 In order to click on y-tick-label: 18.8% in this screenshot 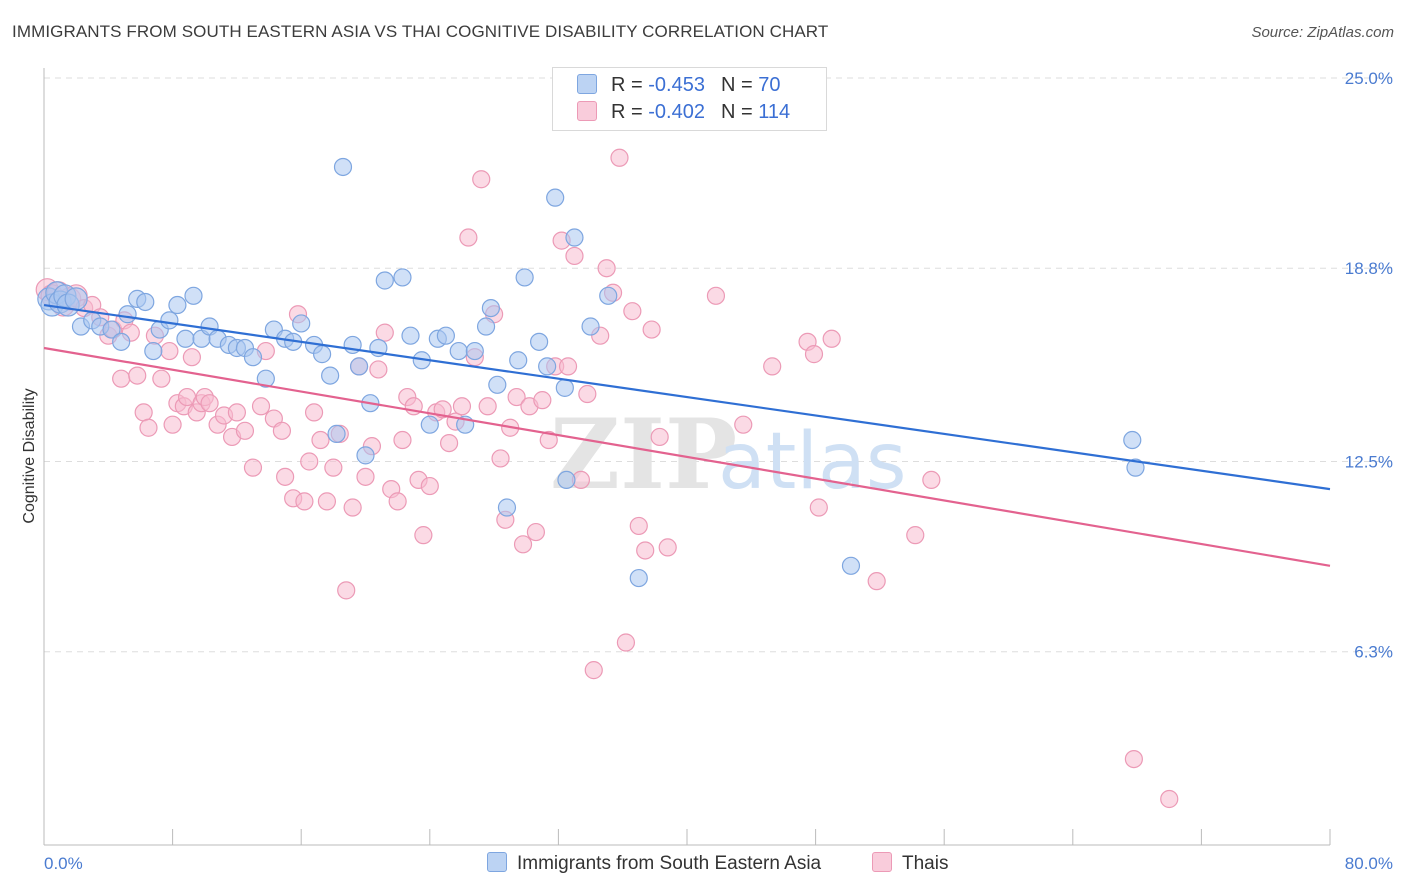, I will do `click(1369, 268)`.